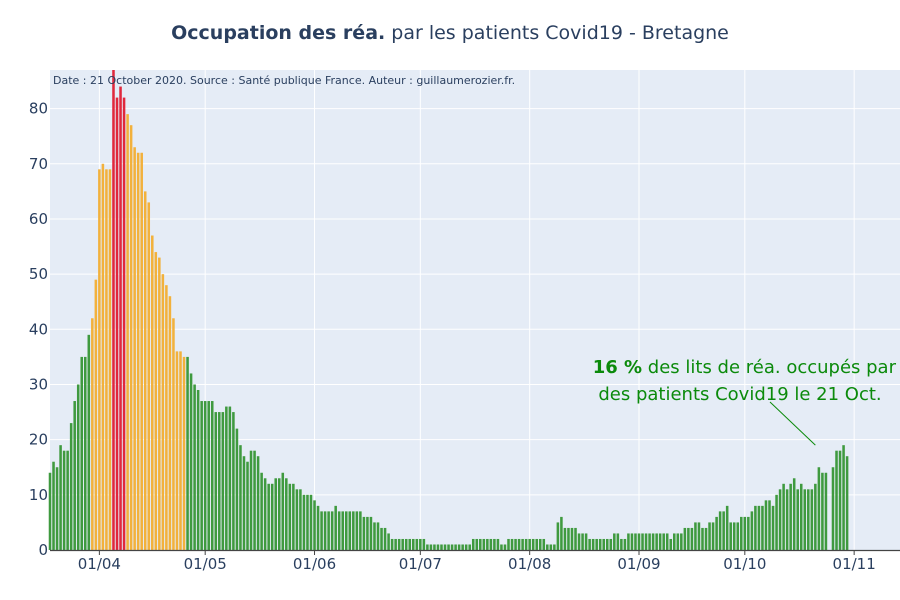  I want to click on chart-title-rest: par les patients Covid19 - Bretagne, so click(557, 33).